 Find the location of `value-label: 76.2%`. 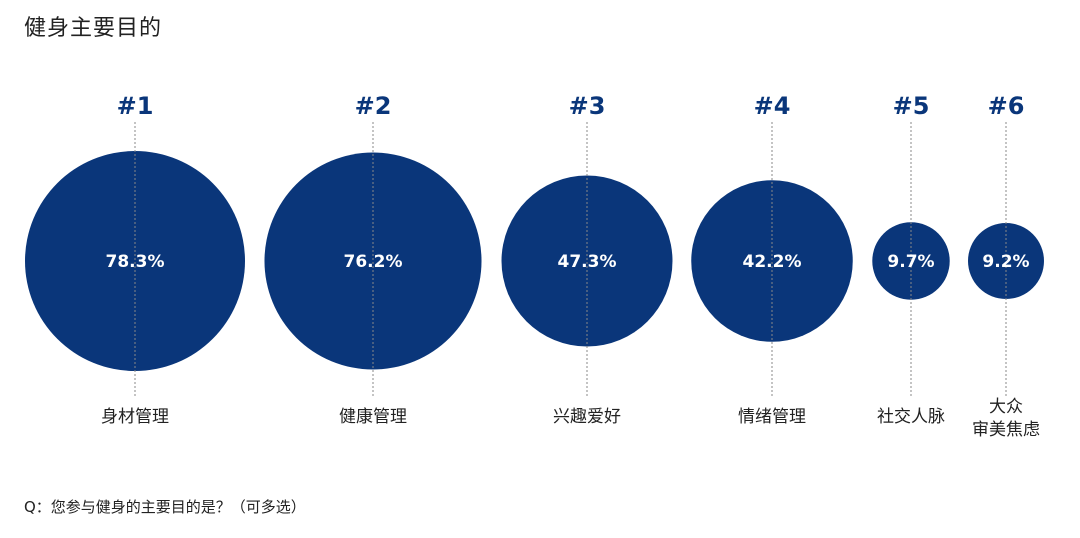

value-label: 76.2% is located at coordinates (373, 262).